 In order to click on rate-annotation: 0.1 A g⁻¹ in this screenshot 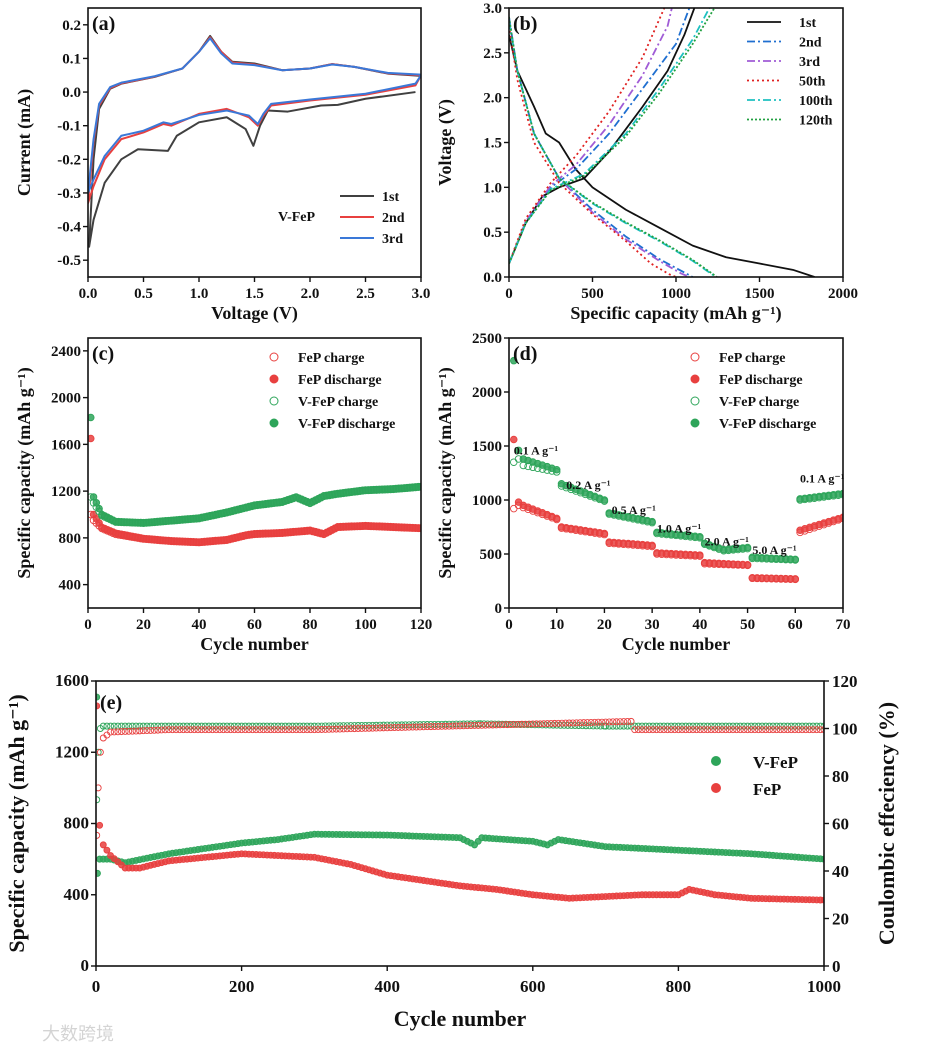, I will do `click(536, 451)`.